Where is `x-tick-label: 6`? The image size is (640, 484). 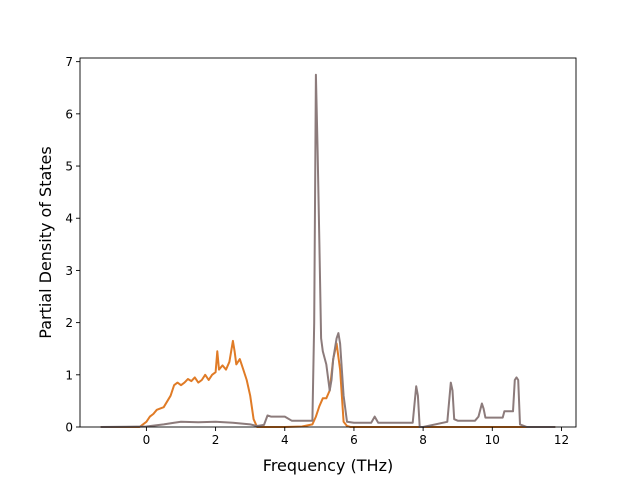
x-tick-label: 6 is located at coordinates (354, 440).